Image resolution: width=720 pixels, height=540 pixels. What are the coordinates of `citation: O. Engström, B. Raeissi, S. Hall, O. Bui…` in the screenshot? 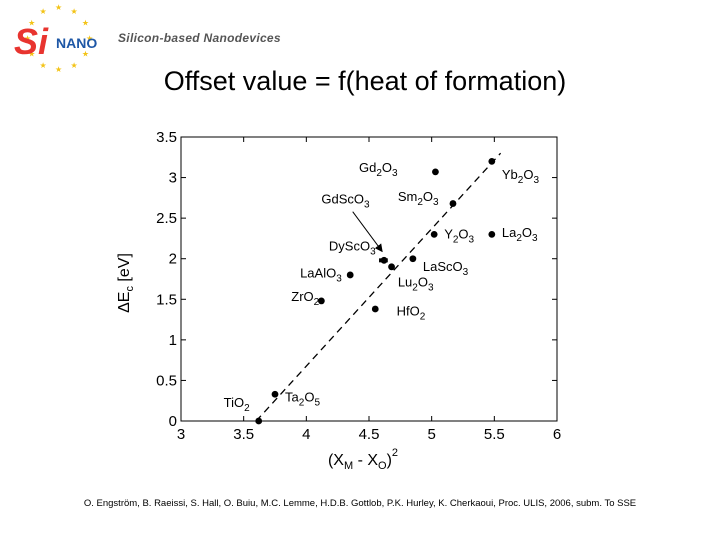 It's located at (360, 503).